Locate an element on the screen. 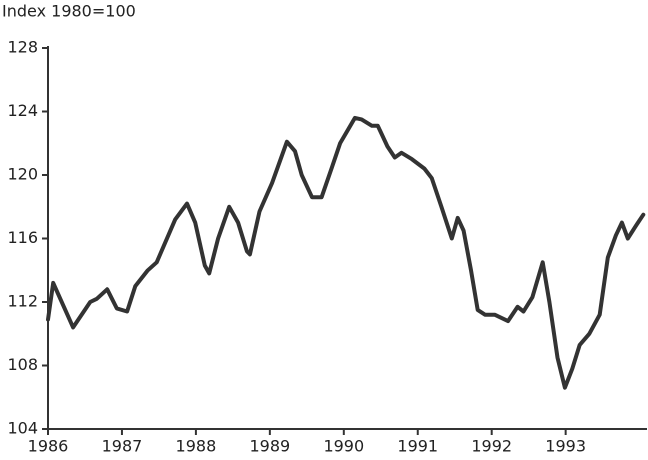  y-tick-label: 116 is located at coordinates (22, 237).